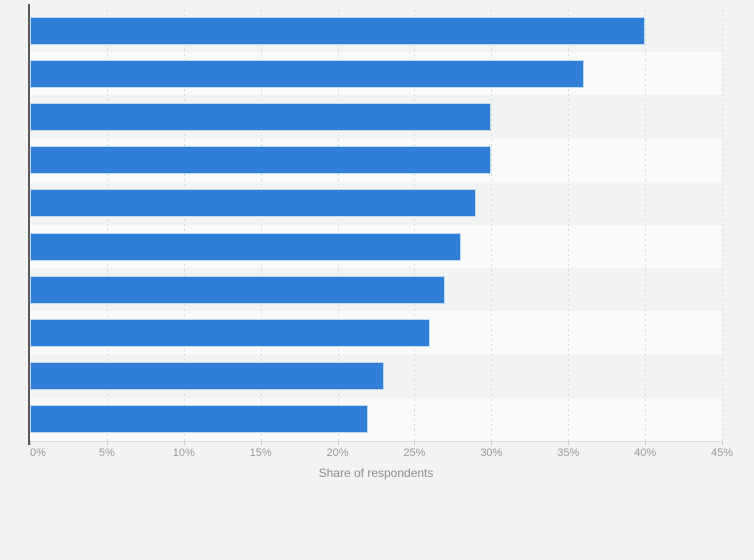 The height and width of the screenshot is (560, 754). I want to click on x-axis-tick-label: 5%, so click(106, 453).